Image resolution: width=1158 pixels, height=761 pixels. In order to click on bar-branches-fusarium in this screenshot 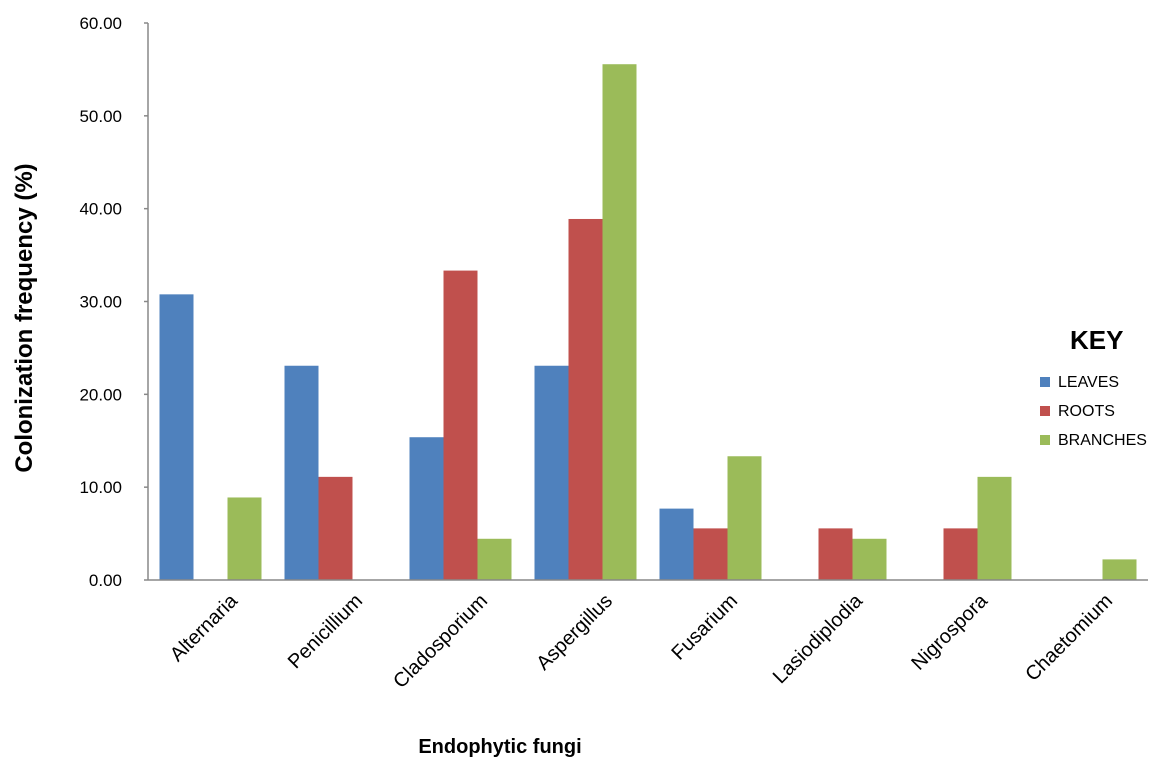, I will do `click(744, 518)`.